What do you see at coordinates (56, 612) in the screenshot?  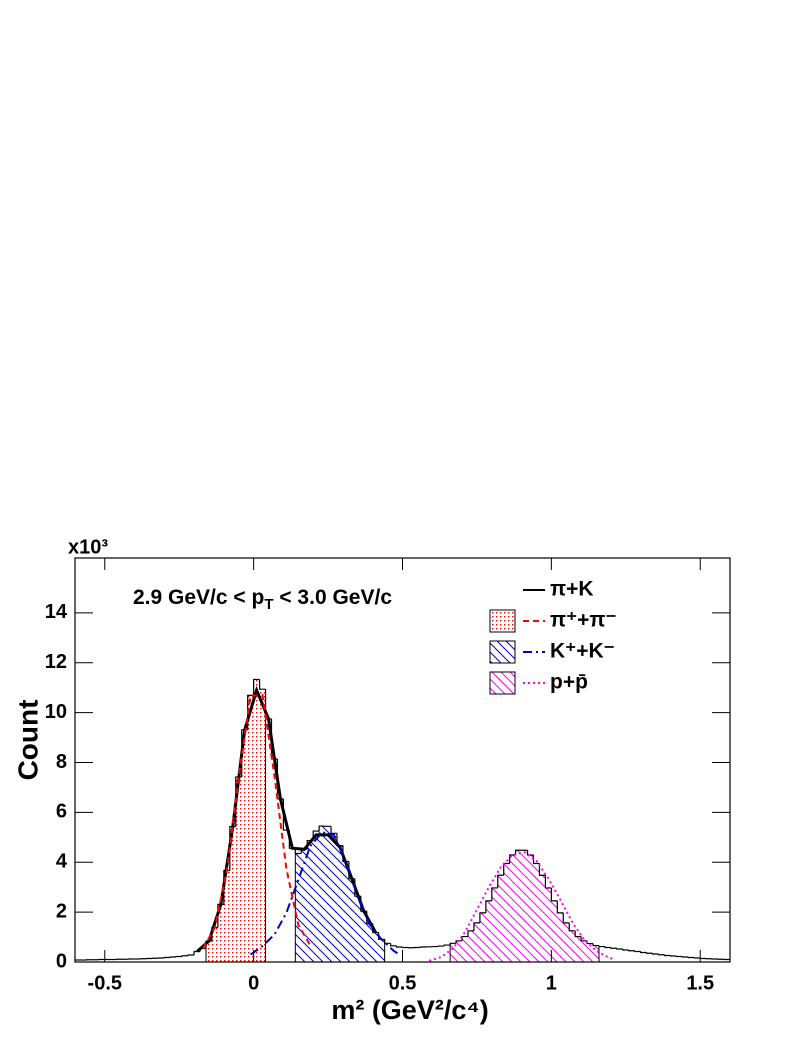 I see `y-tick-label: 14` at bounding box center [56, 612].